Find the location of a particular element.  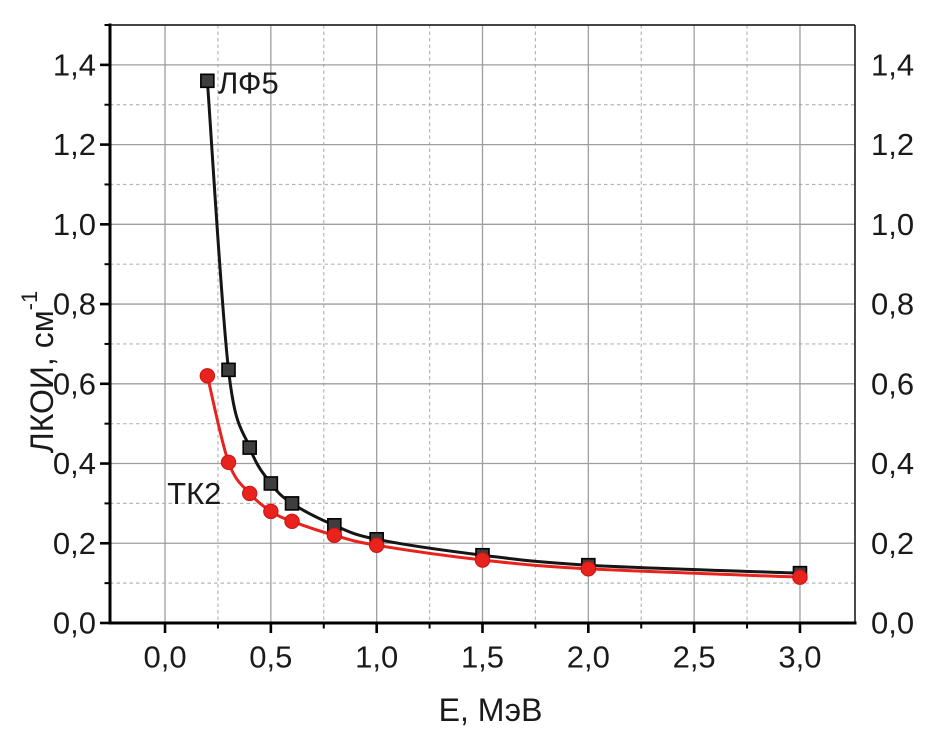

x-tick-label: 1,5 is located at coordinates (482, 657).